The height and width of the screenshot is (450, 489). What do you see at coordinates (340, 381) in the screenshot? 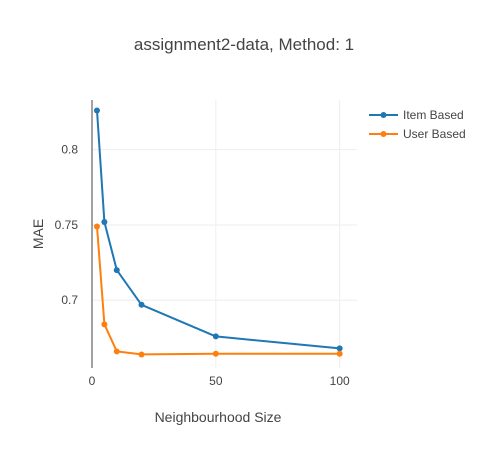
I see `x-tick-label: 100` at bounding box center [340, 381].